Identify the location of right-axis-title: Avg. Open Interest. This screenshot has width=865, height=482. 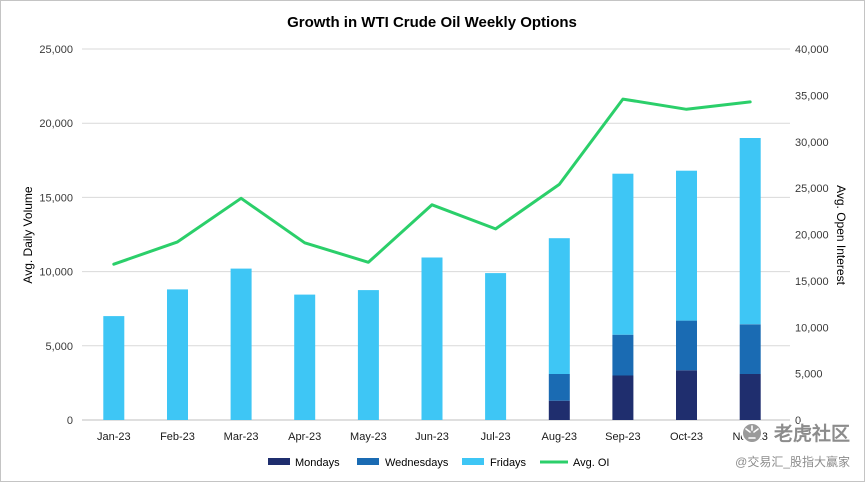
(841, 235).